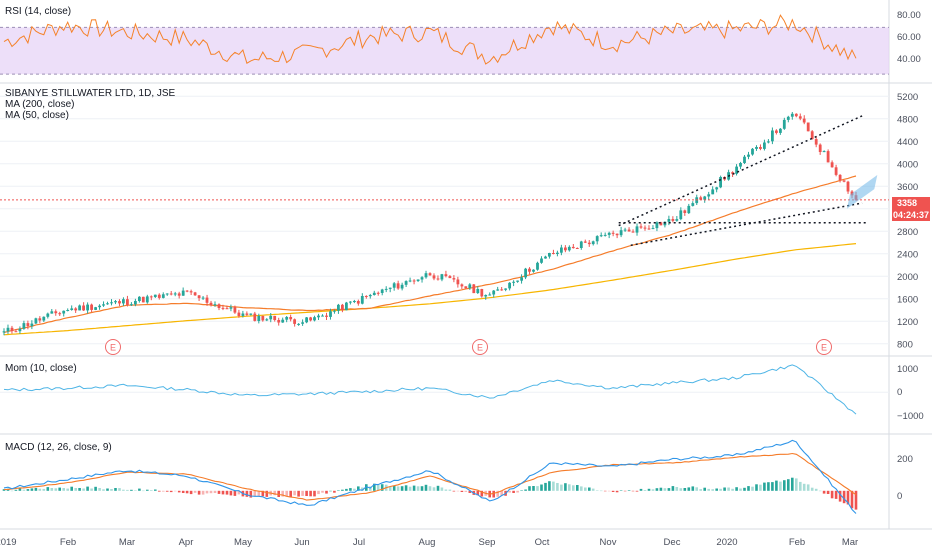 The image size is (932, 550). I want to click on ma200-label: MA (200, close), so click(39, 104).